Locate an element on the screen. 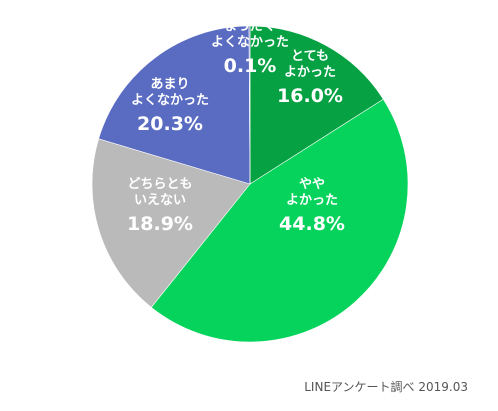 This screenshot has width=498, height=411. source-note: LINEアンケート調べ 2019.03 is located at coordinates (386, 387).